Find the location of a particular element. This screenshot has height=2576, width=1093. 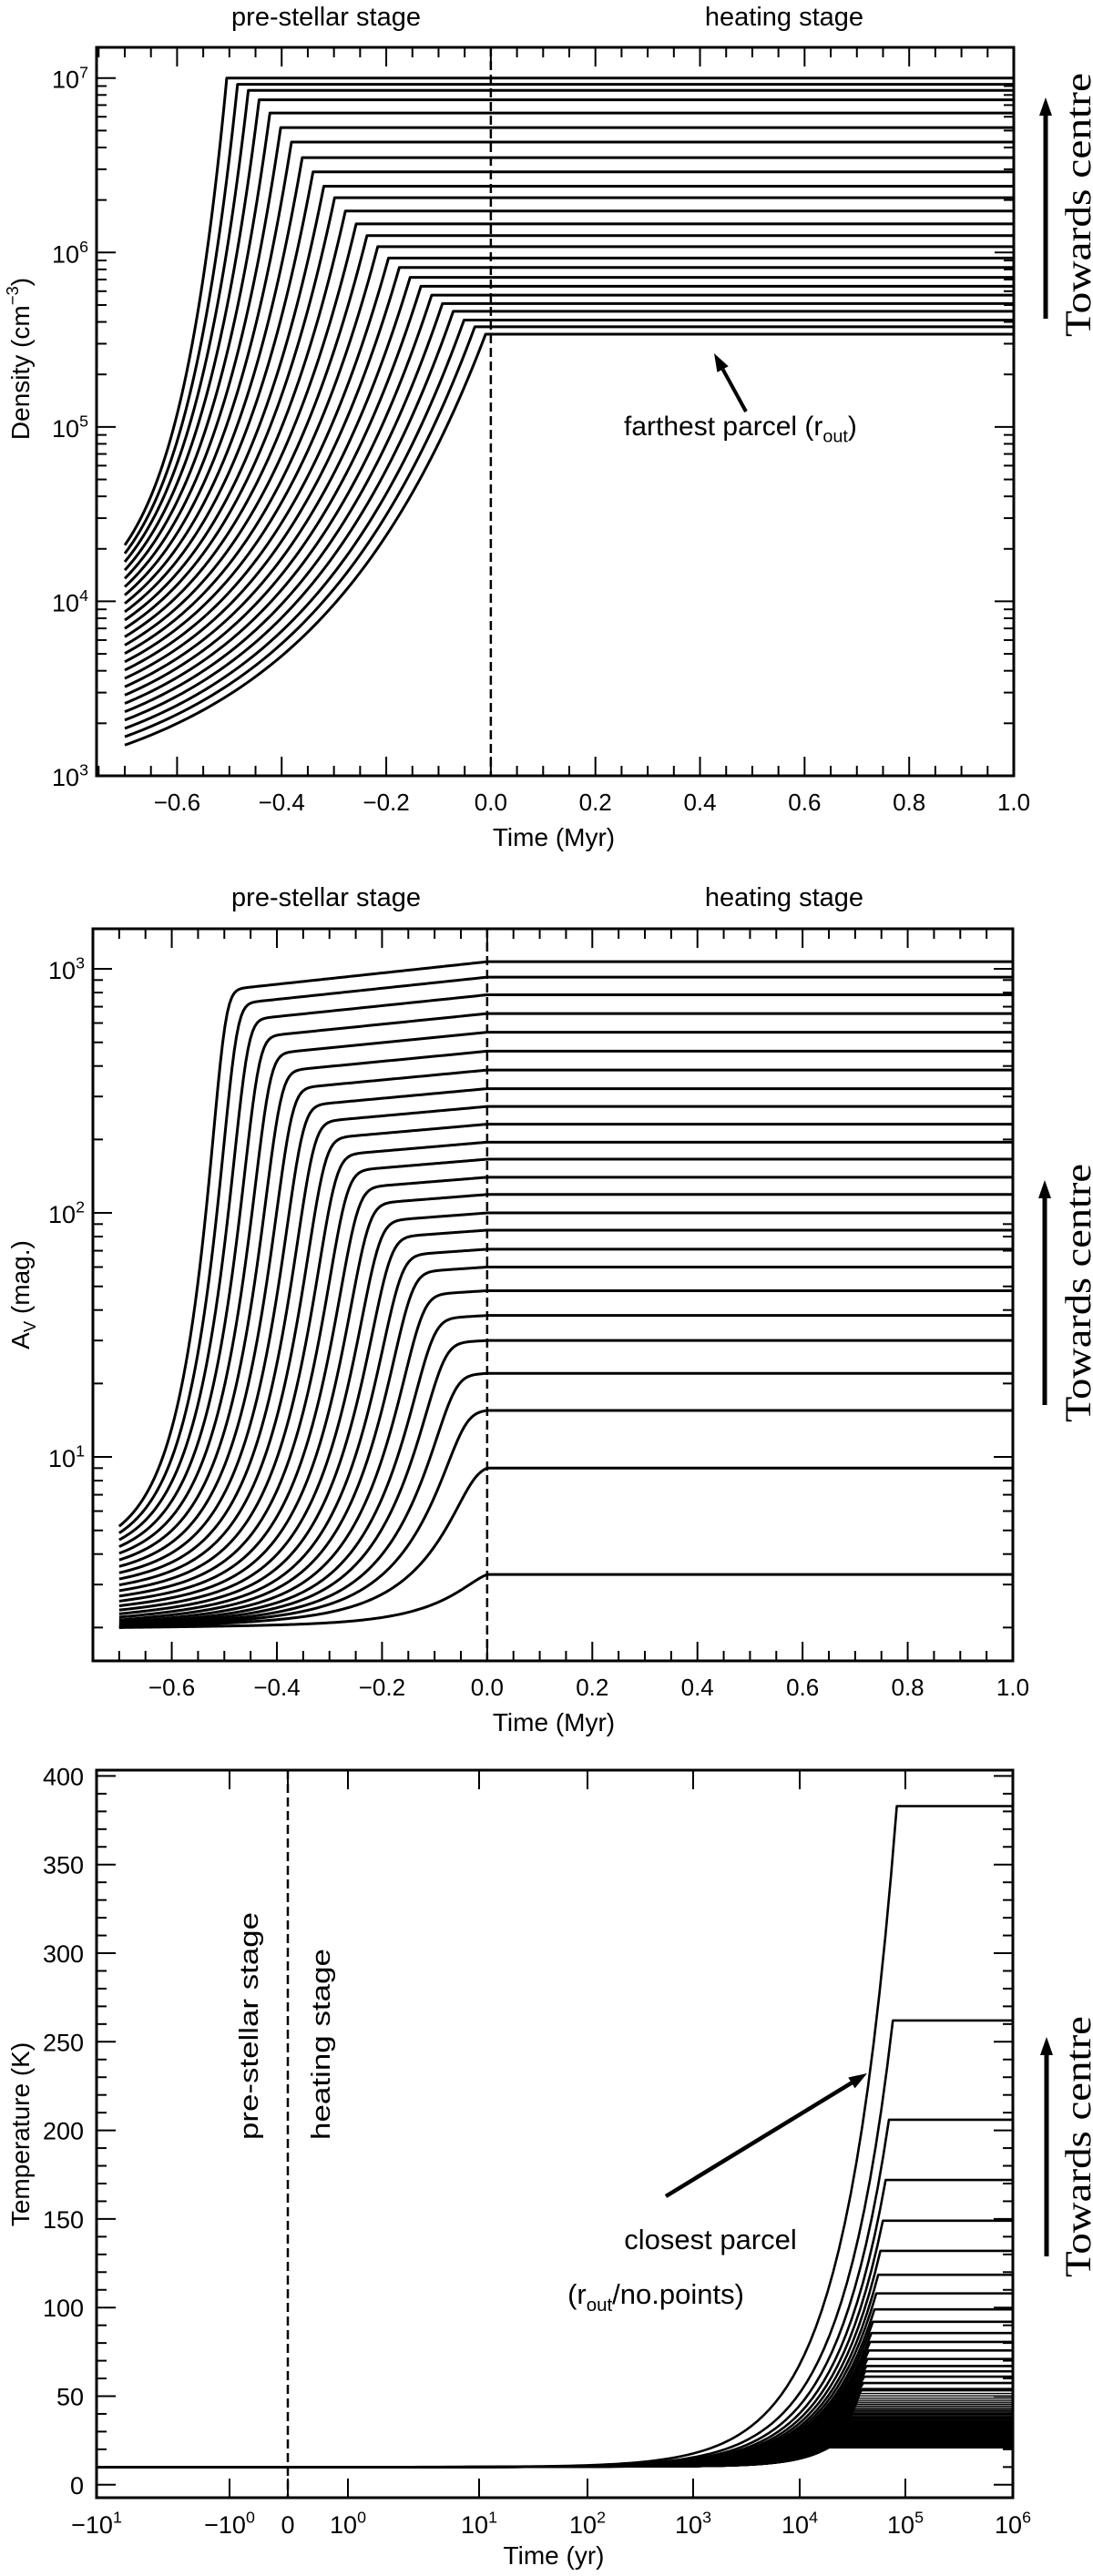

text-part: 150 is located at coordinates (63, 2220).